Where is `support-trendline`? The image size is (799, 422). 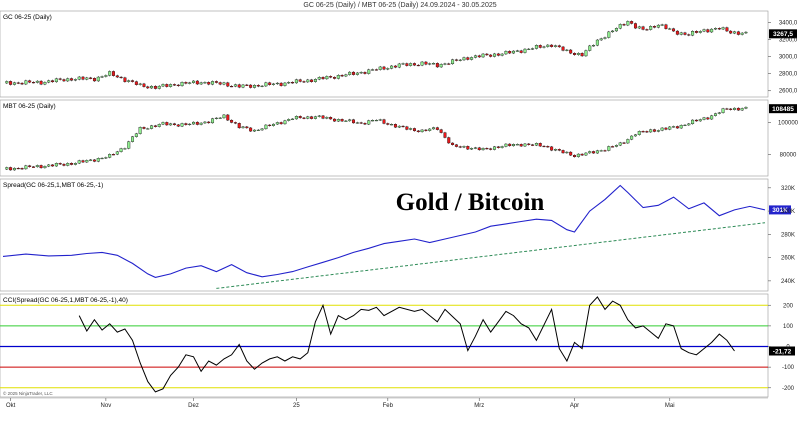 support-trendline is located at coordinates (491, 255).